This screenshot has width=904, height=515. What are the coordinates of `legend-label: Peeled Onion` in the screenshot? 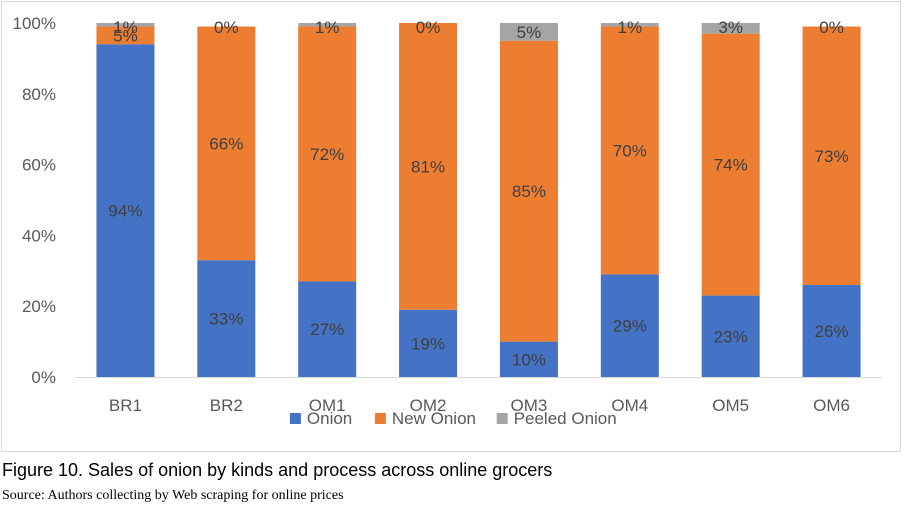 It's located at (565, 418).